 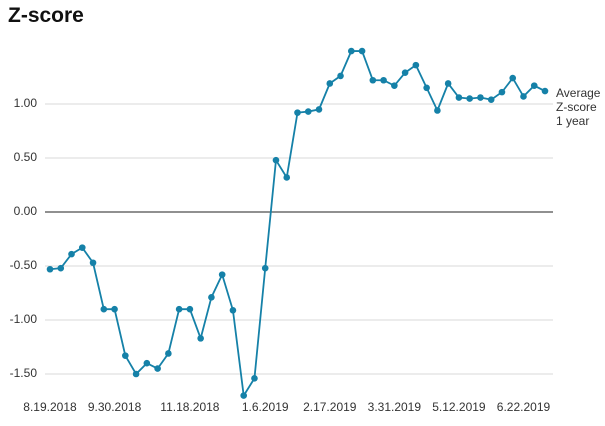 I want to click on x-tick-label: 9.30.2018, so click(x=115, y=407).